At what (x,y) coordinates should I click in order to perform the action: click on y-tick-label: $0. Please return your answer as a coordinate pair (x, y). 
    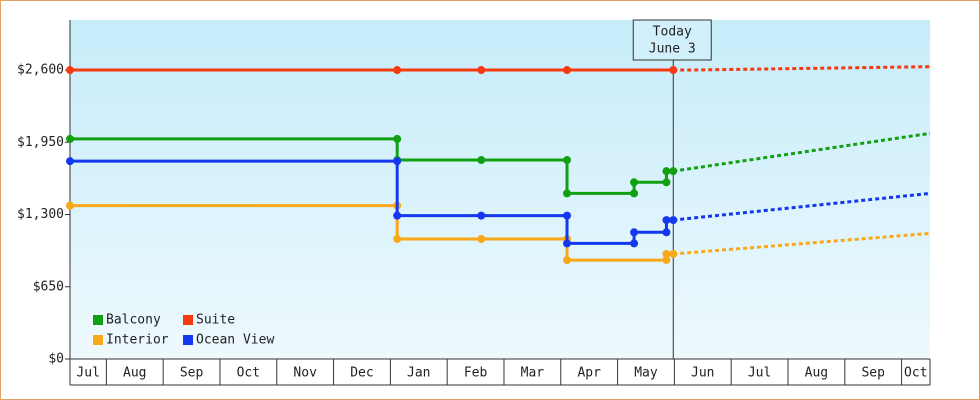
    Looking at the image, I should click on (56, 359).